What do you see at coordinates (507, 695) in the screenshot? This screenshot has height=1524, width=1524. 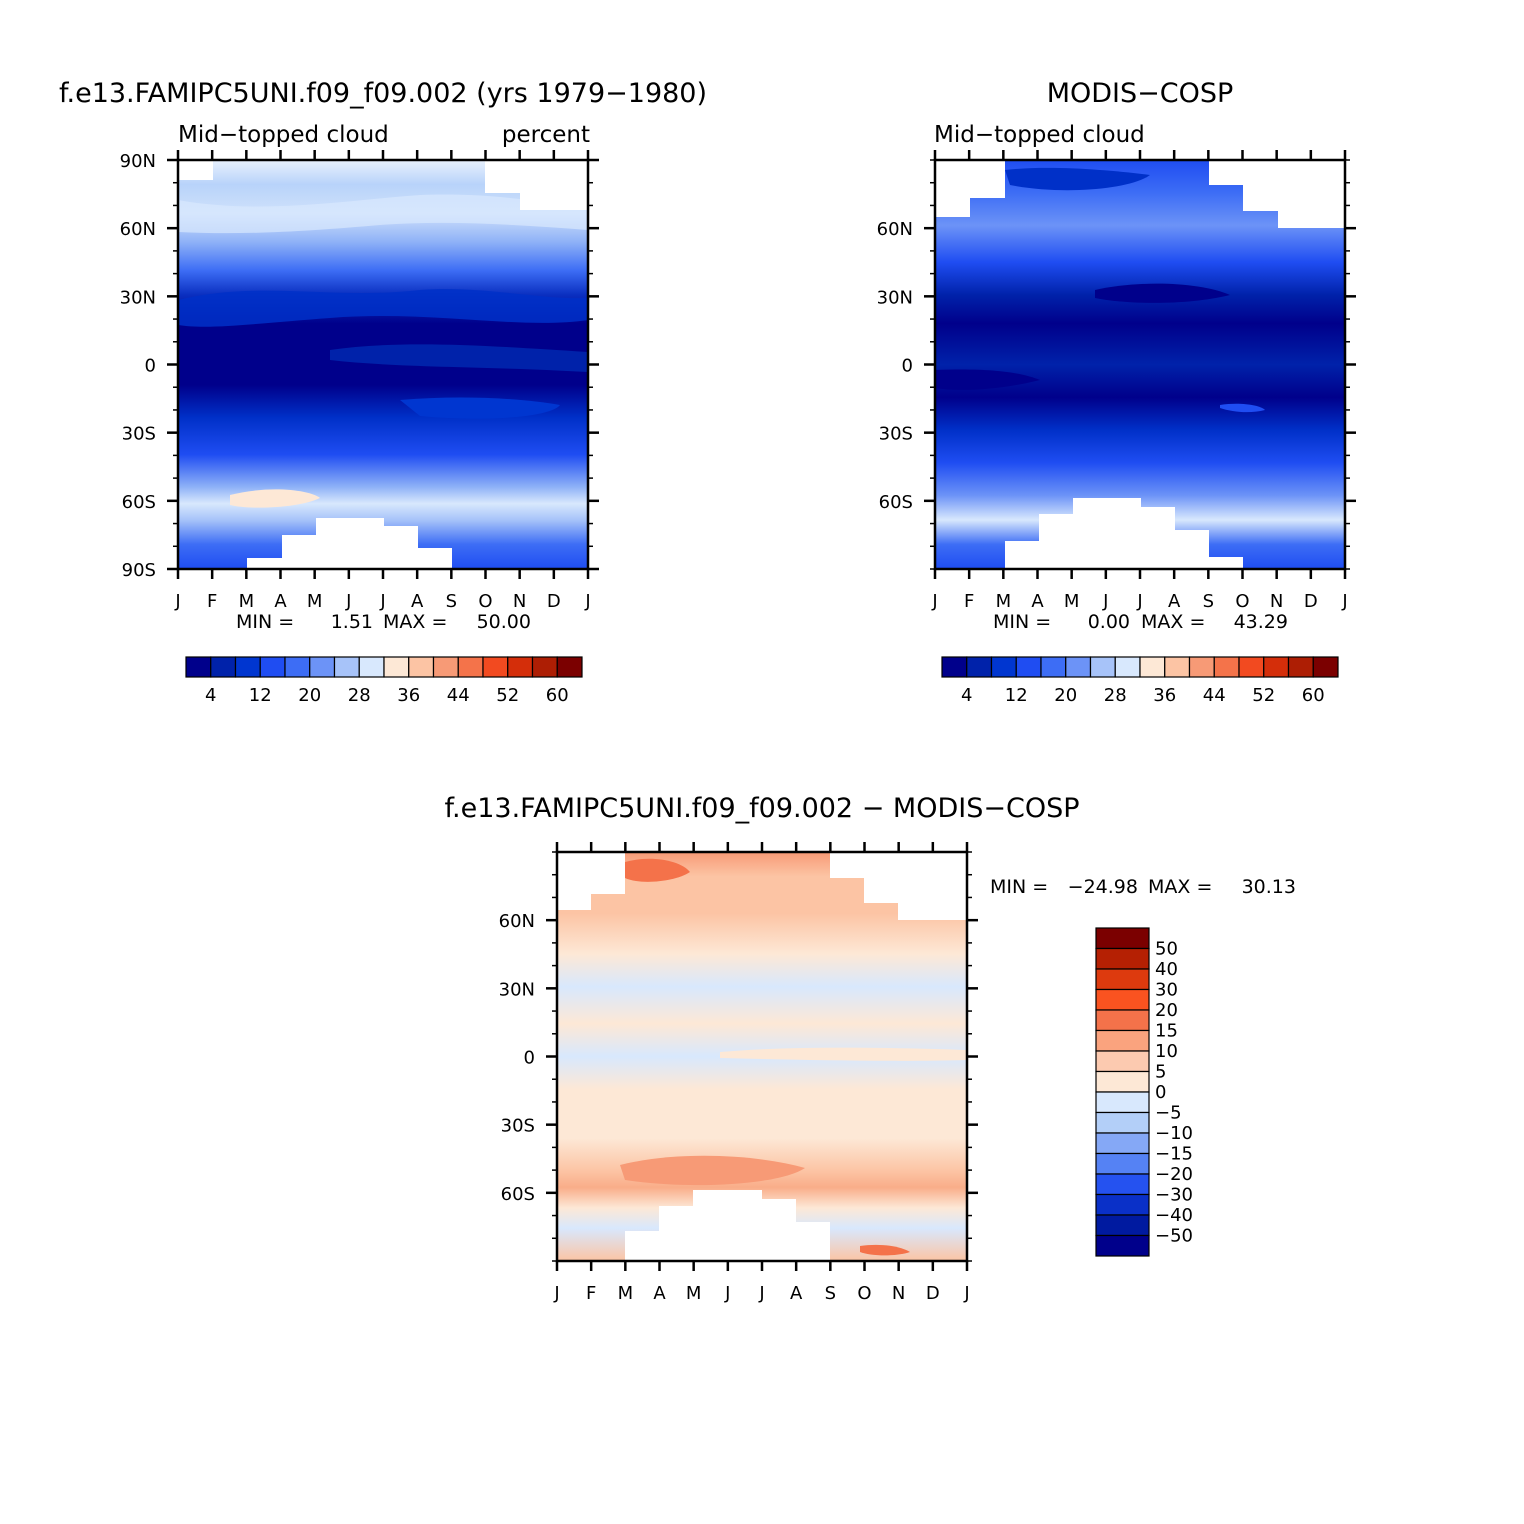 I see `colorbar-label: 52` at bounding box center [507, 695].